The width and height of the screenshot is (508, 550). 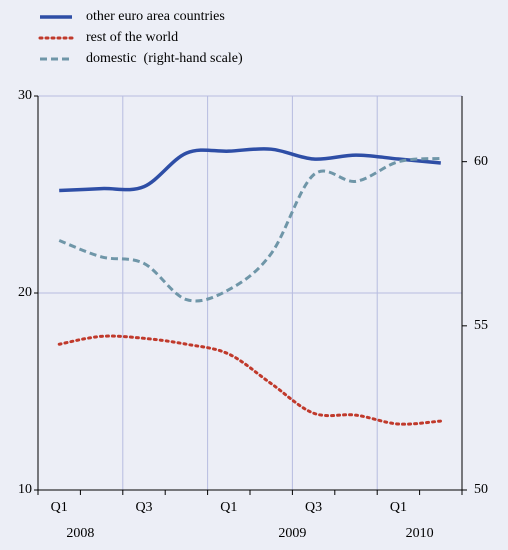 I want to click on y-tick-label: 10, so click(x=25, y=489).